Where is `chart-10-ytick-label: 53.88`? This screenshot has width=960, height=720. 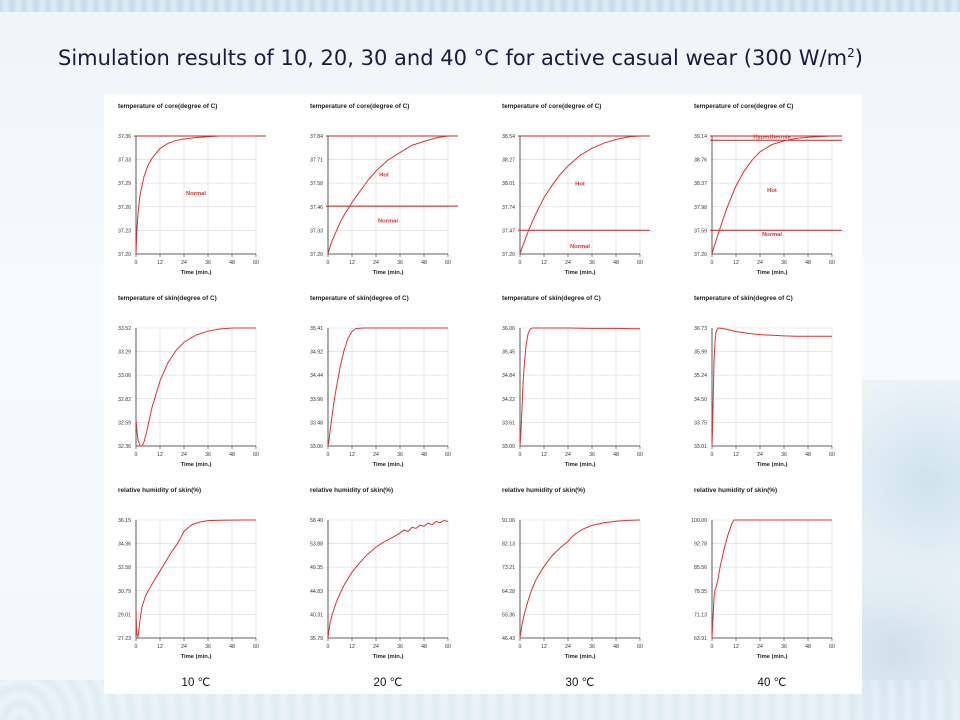 chart-10-ytick-label: 53.88 is located at coordinates (316, 545).